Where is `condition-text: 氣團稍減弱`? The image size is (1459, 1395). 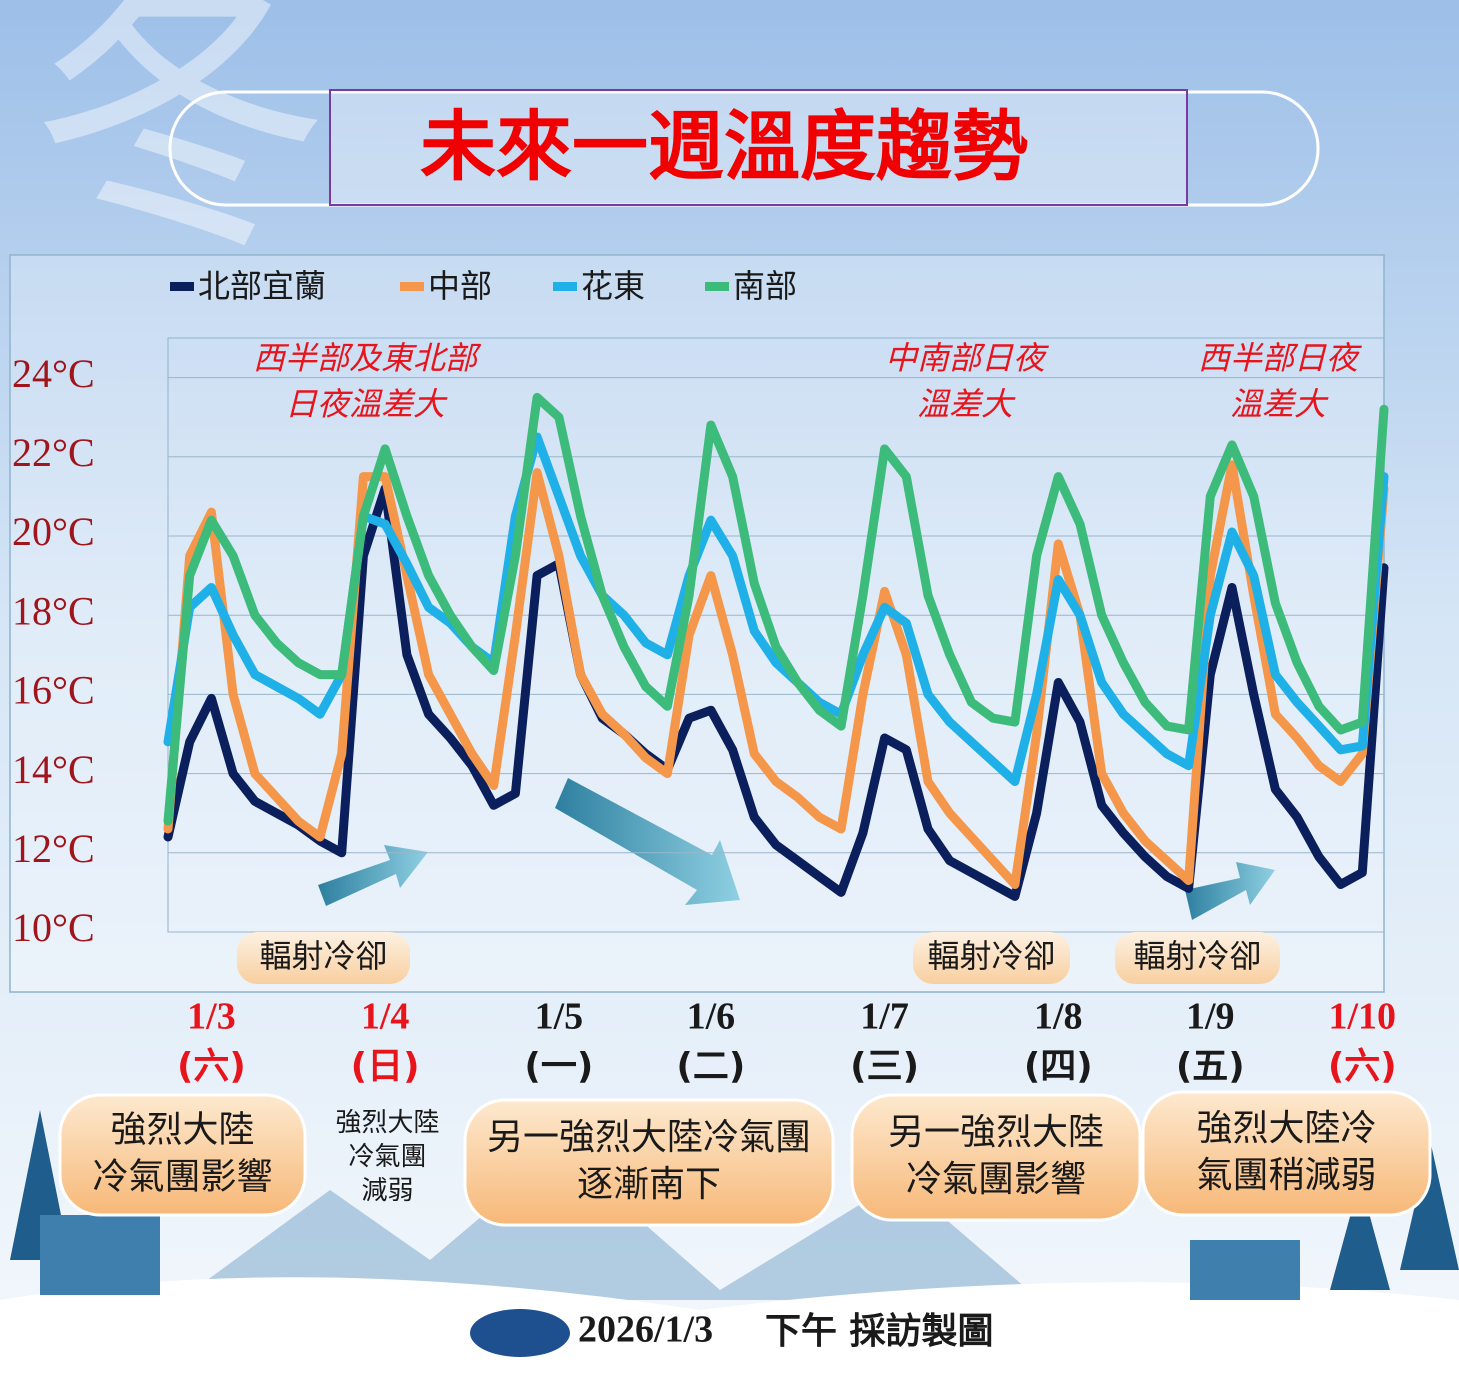 condition-text: 氣團稍減弱 is located at coordinates (1286, 1175).